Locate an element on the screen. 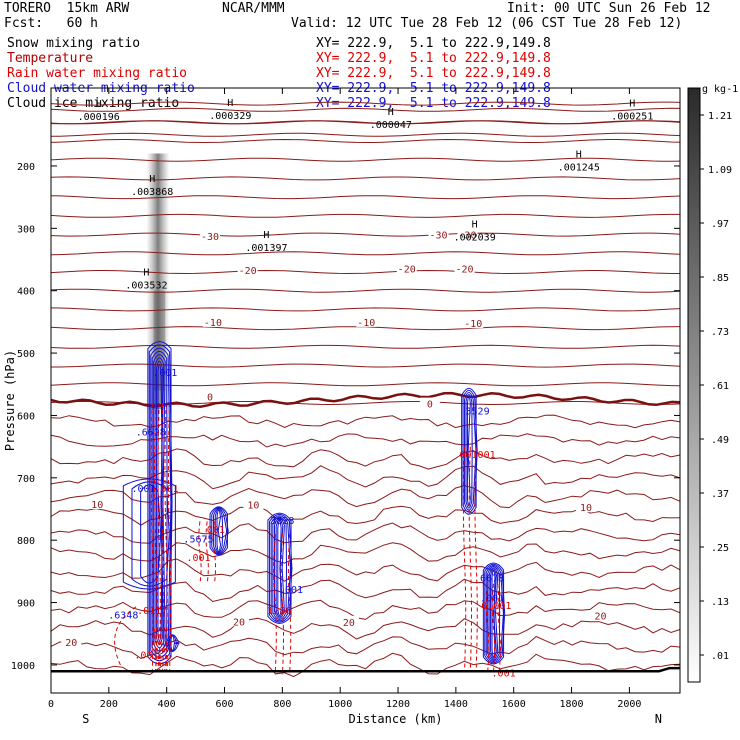 Image resolution: width=740 pixels, height=740 pixels. colorbar-tick-label: .73 is located at coordinates (720, 332).